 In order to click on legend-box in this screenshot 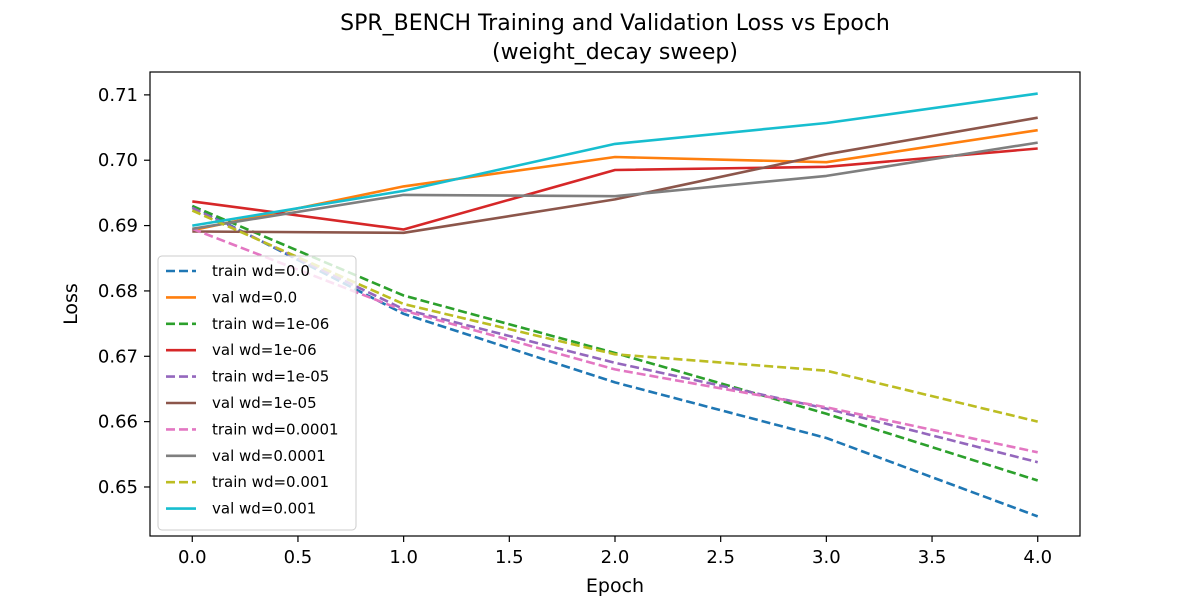, I will do `click(257, 393)`.